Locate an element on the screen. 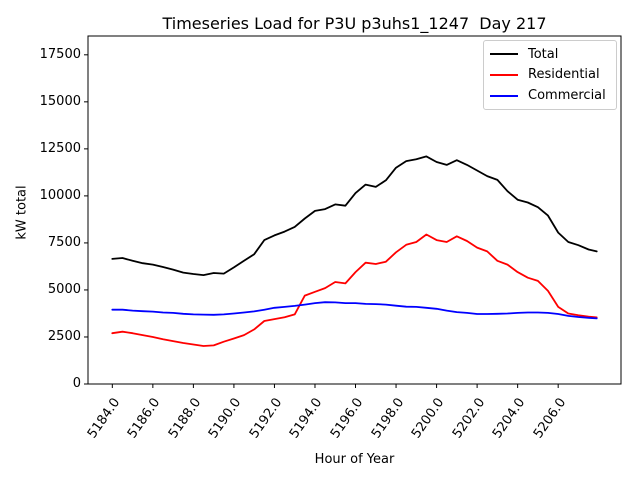 Image resolution: width=640 pixels, height=480 pixels. y-tick-label: 2500 is located at coordinates (64, 336).